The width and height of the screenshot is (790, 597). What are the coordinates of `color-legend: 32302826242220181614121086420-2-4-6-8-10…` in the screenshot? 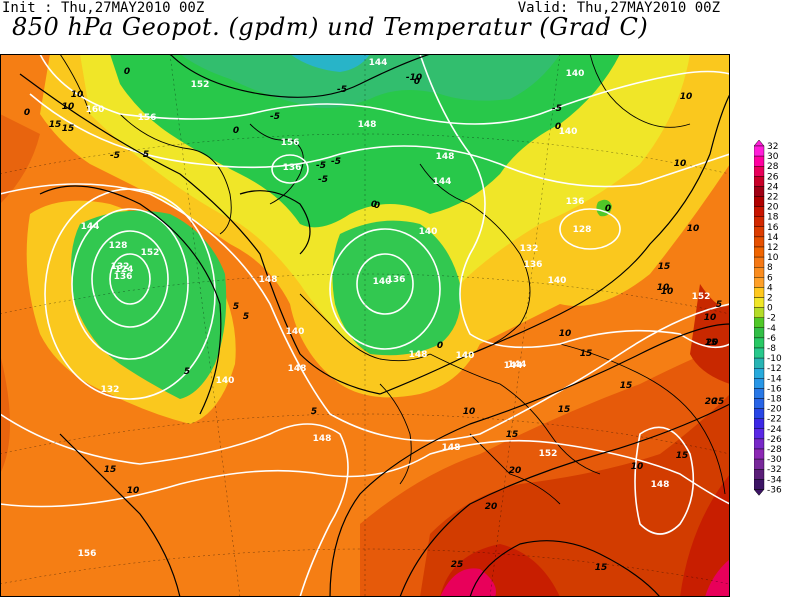 It's located at (768, 318).